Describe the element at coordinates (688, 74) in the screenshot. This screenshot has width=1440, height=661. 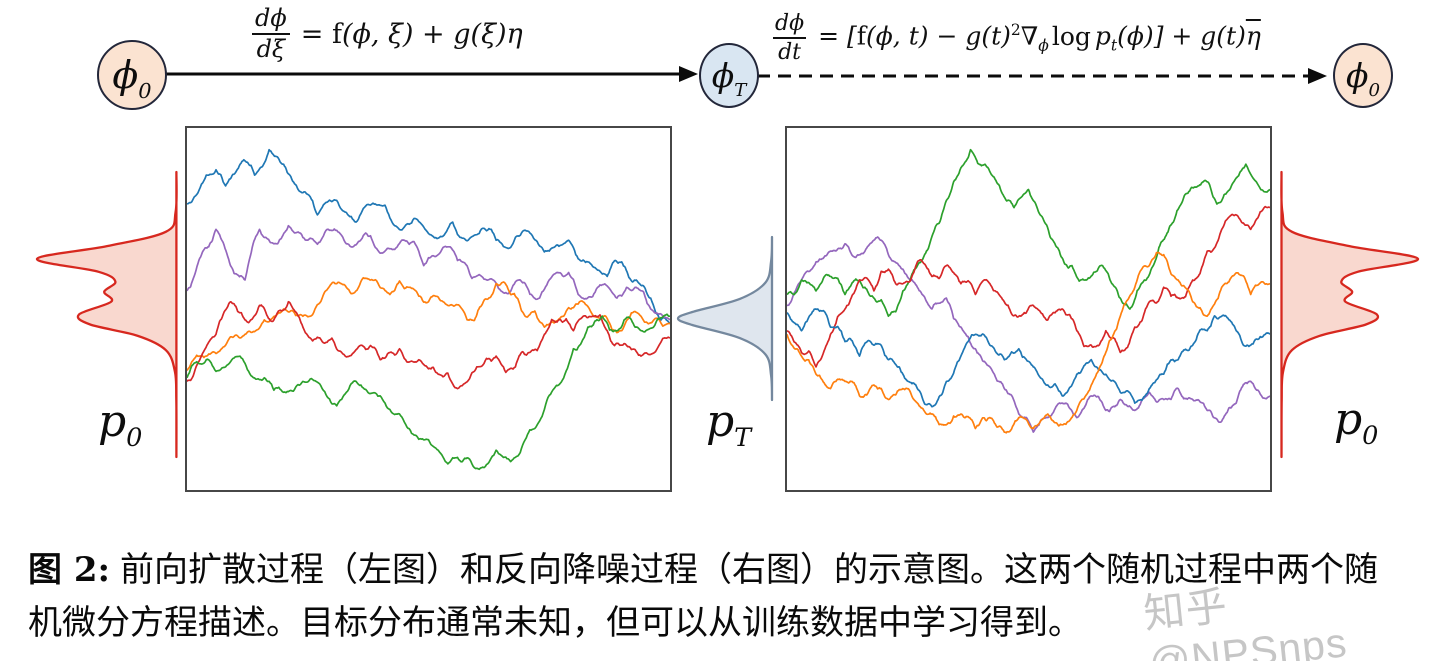
I see `forward-arrow-head-icon` at that location.